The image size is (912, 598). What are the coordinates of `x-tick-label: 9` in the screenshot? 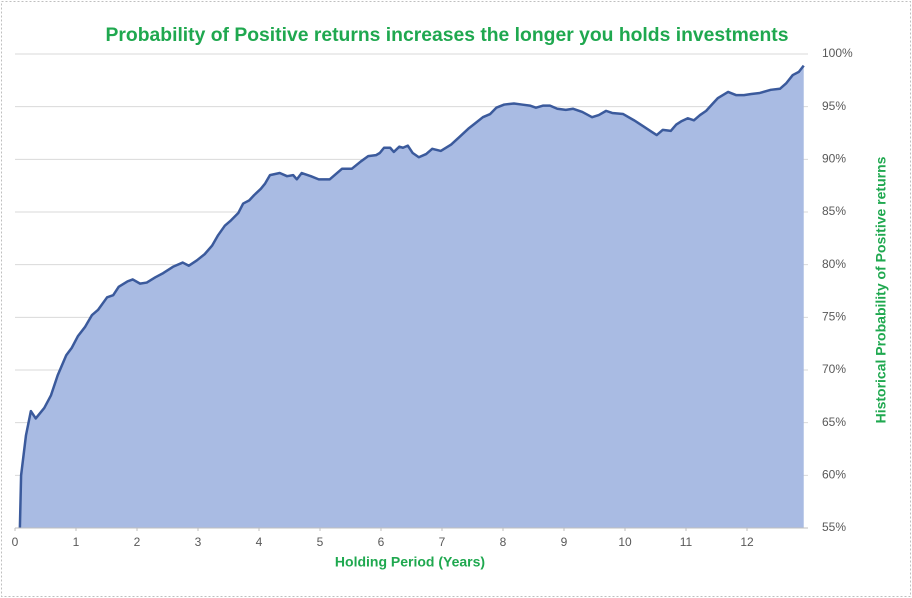 It's located at (564, 542).